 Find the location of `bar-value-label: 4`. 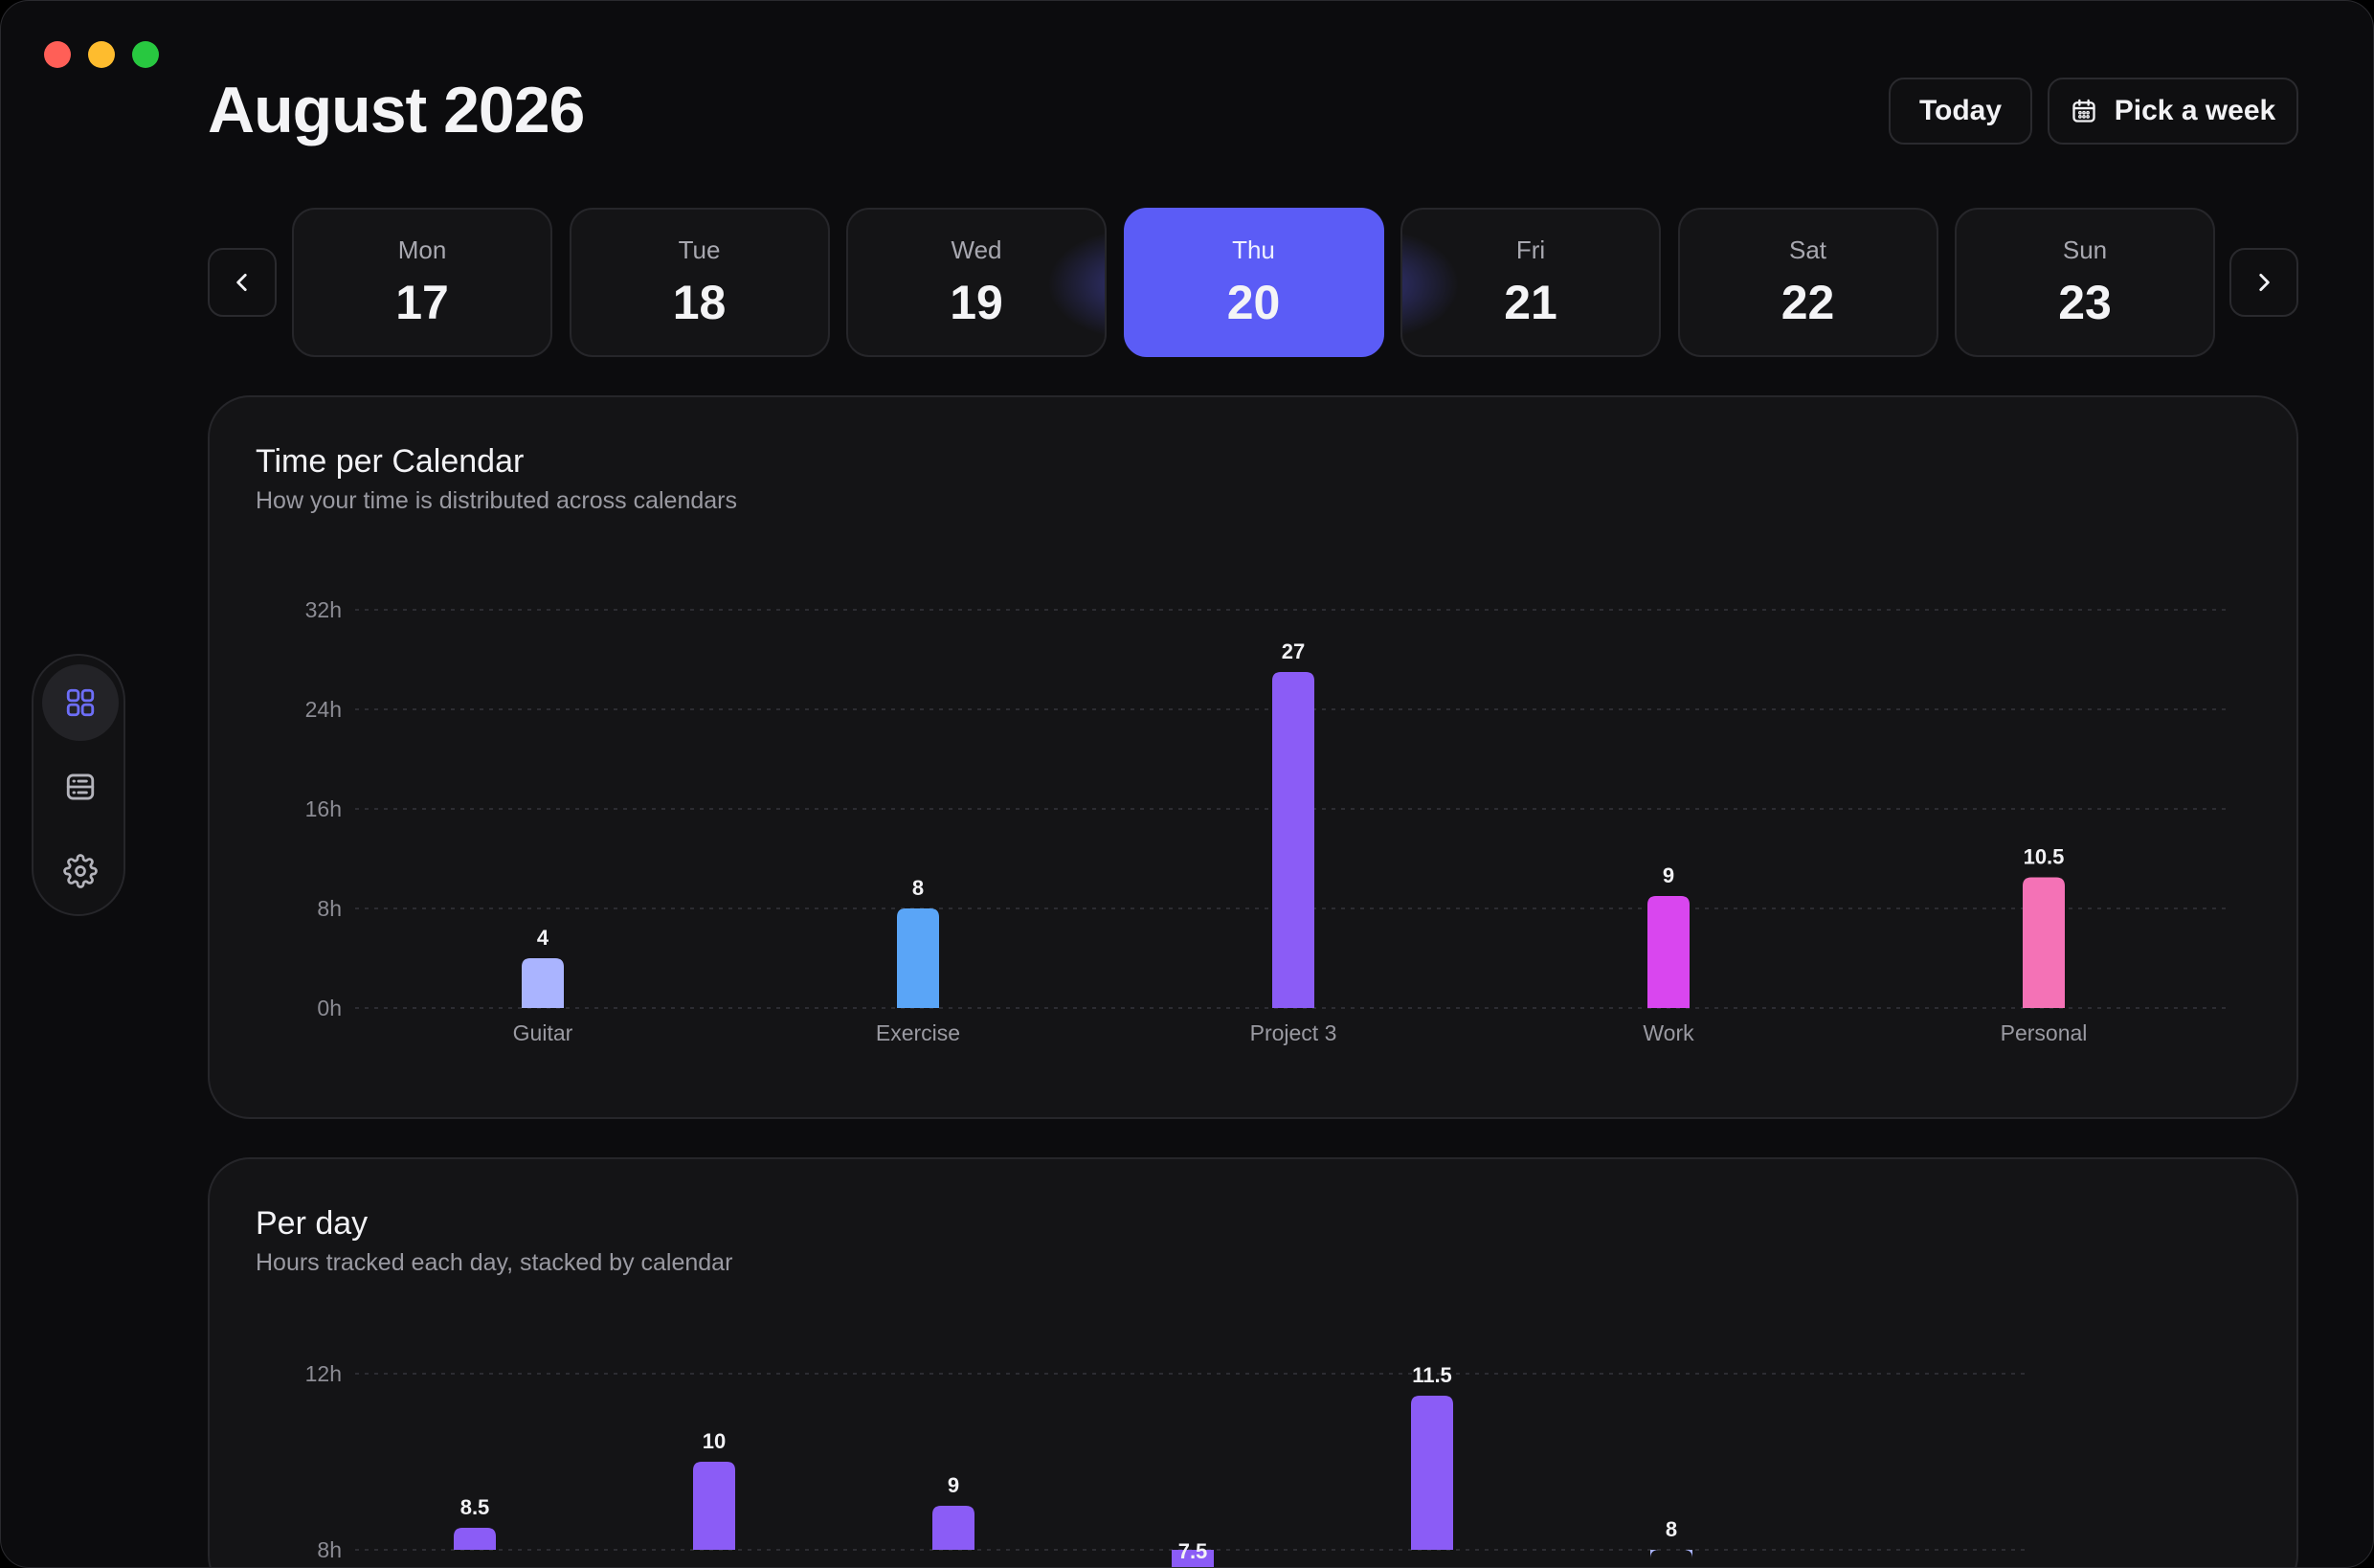

bar-value-label: 4 is located at coordinates (543, 938).